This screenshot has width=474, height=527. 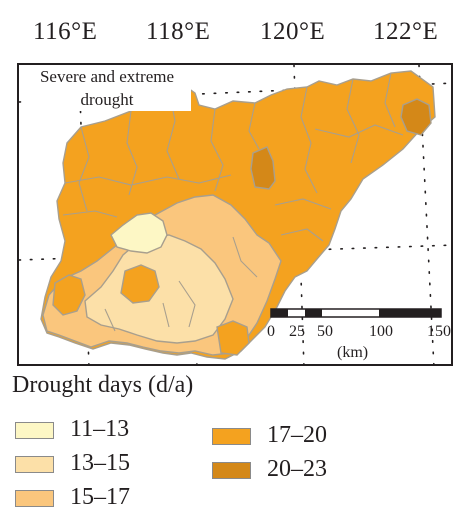 What do you see at coordinates (353, 352) in the screenshot?
I see `scale-unit: (km)` at bounding box center [353, 352].